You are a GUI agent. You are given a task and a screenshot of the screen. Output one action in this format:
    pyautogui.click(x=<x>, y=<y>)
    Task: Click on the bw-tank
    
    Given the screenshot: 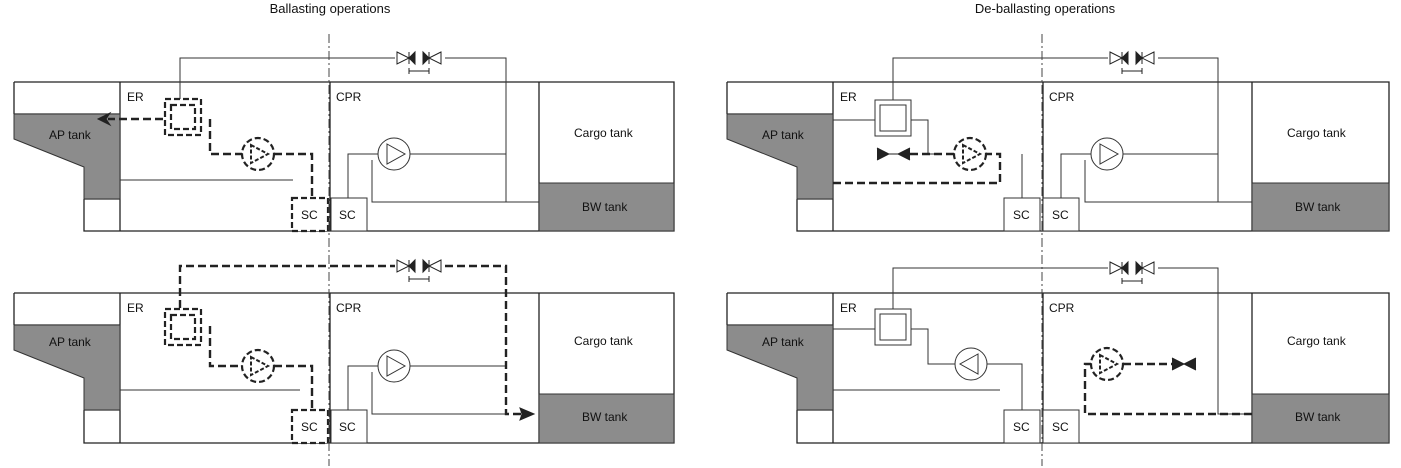 What is the action you would take?
    pyautogui.click(x=606, y=207)
    